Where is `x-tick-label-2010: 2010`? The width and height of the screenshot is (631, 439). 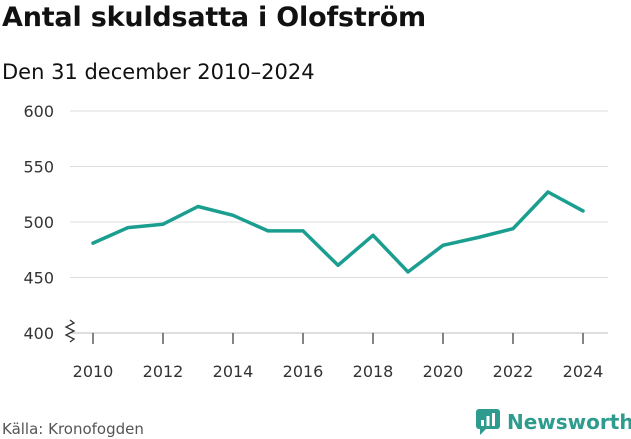 x-tick-label-2010: 2010 is located at coordinates (93, 371).